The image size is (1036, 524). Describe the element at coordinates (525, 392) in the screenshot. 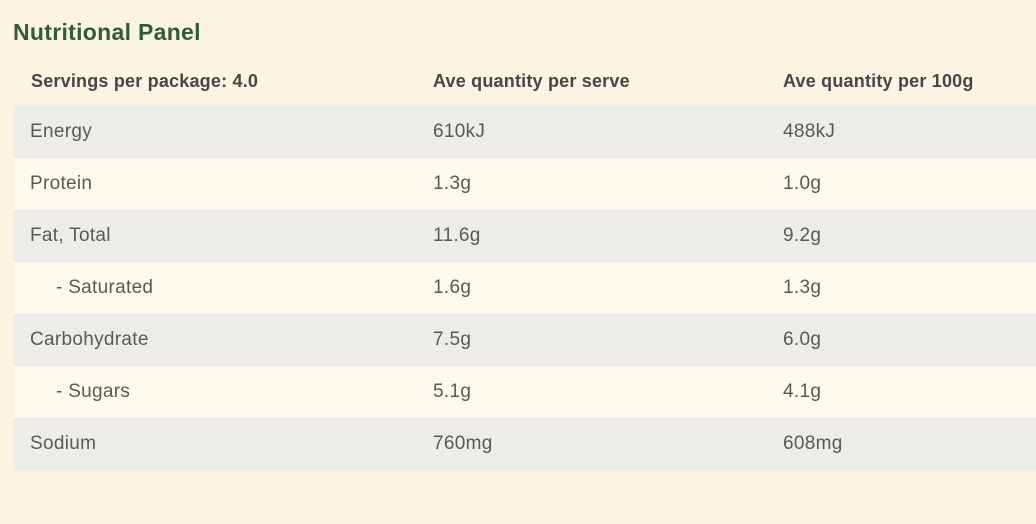

I see `table-row: - Sugars 5.1g 4.1g` at that location.